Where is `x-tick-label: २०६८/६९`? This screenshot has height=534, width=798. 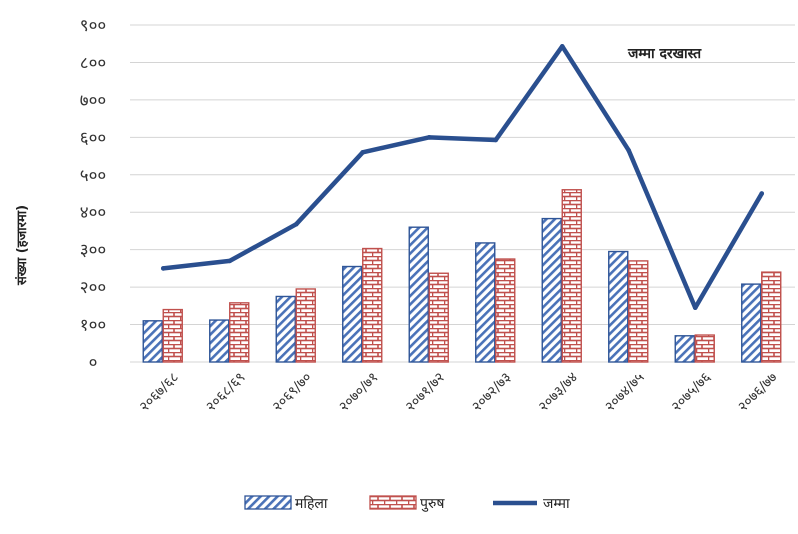
x-tick-label: २०६८/६९ is located at coordinates (226, 393).